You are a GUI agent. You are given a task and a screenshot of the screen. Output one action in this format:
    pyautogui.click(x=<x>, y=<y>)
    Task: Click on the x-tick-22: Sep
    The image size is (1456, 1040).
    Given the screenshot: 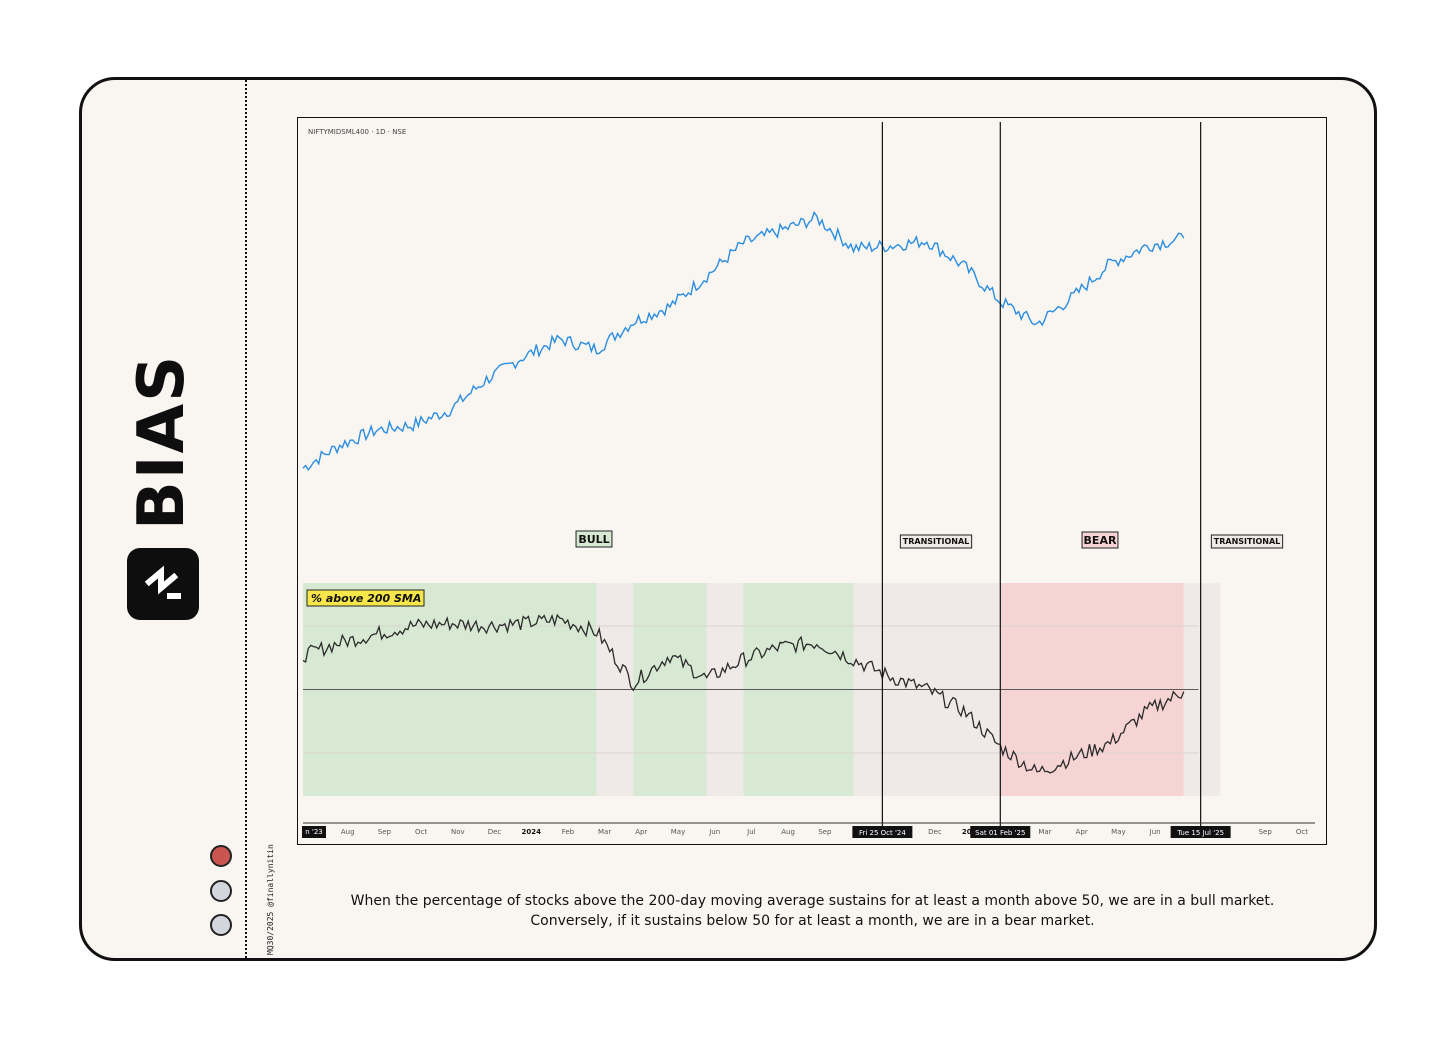 What is the action you would take?
    pyautogui.click(x=1266, y=832)
    